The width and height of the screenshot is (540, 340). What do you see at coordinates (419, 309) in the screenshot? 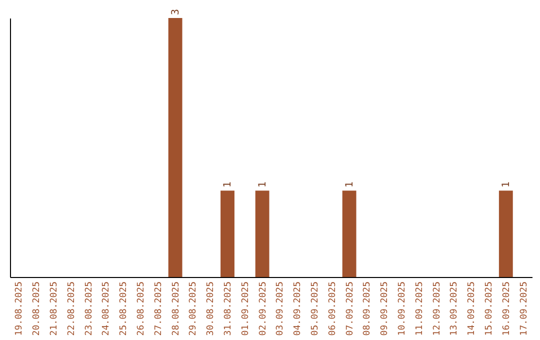
I see `x-tick-label: 11.09.2025` at bounding box center [419, 309].